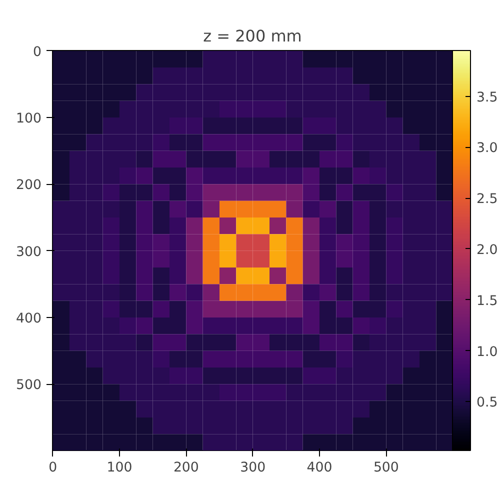 Image resolution: width=500 pixels, height=500 pixels. I want to click on y-tick-label: 500, so click(29, 386).